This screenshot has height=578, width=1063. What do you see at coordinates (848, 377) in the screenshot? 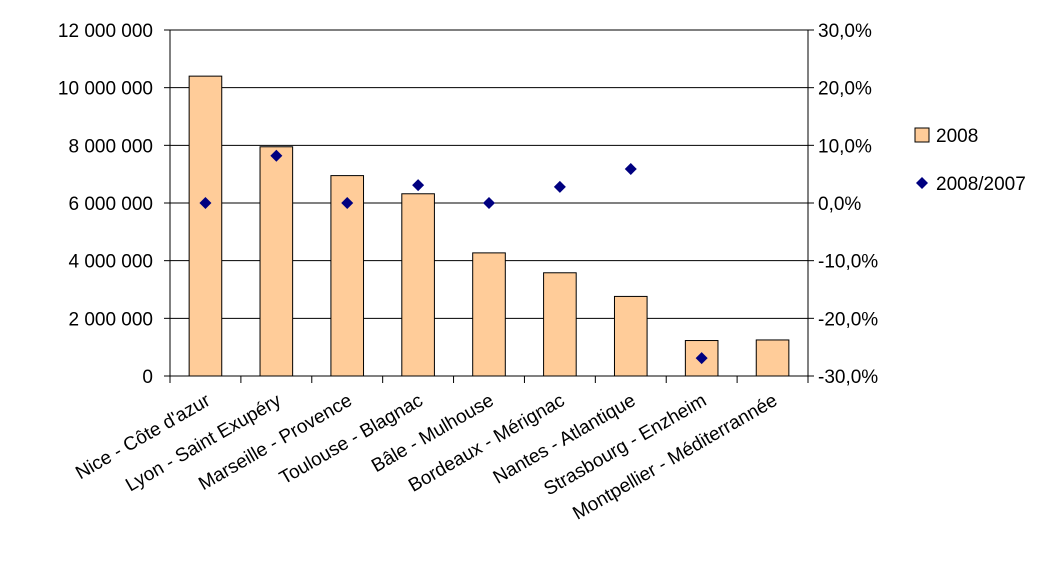
I see `right-tick-label: -30,0%` at bounding box center [848, 377].